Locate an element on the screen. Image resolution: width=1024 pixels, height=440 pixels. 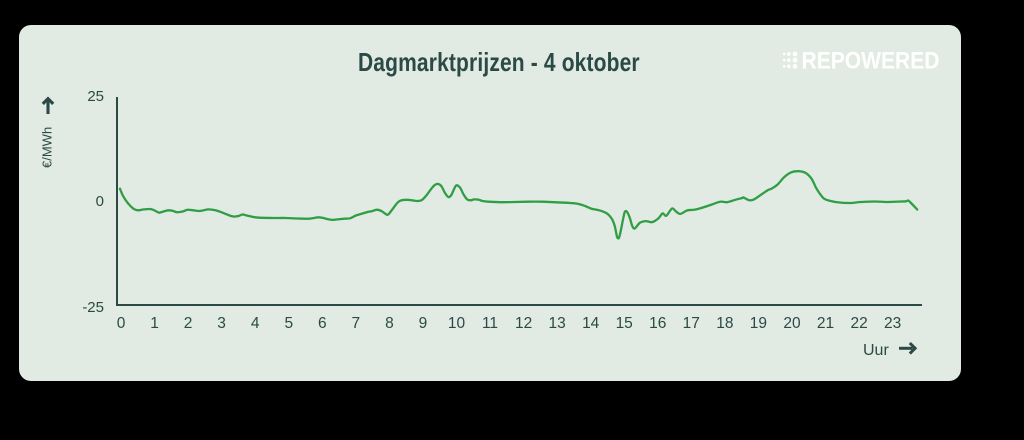
svg-text: €/MWh is located at coordinates (47, 147).